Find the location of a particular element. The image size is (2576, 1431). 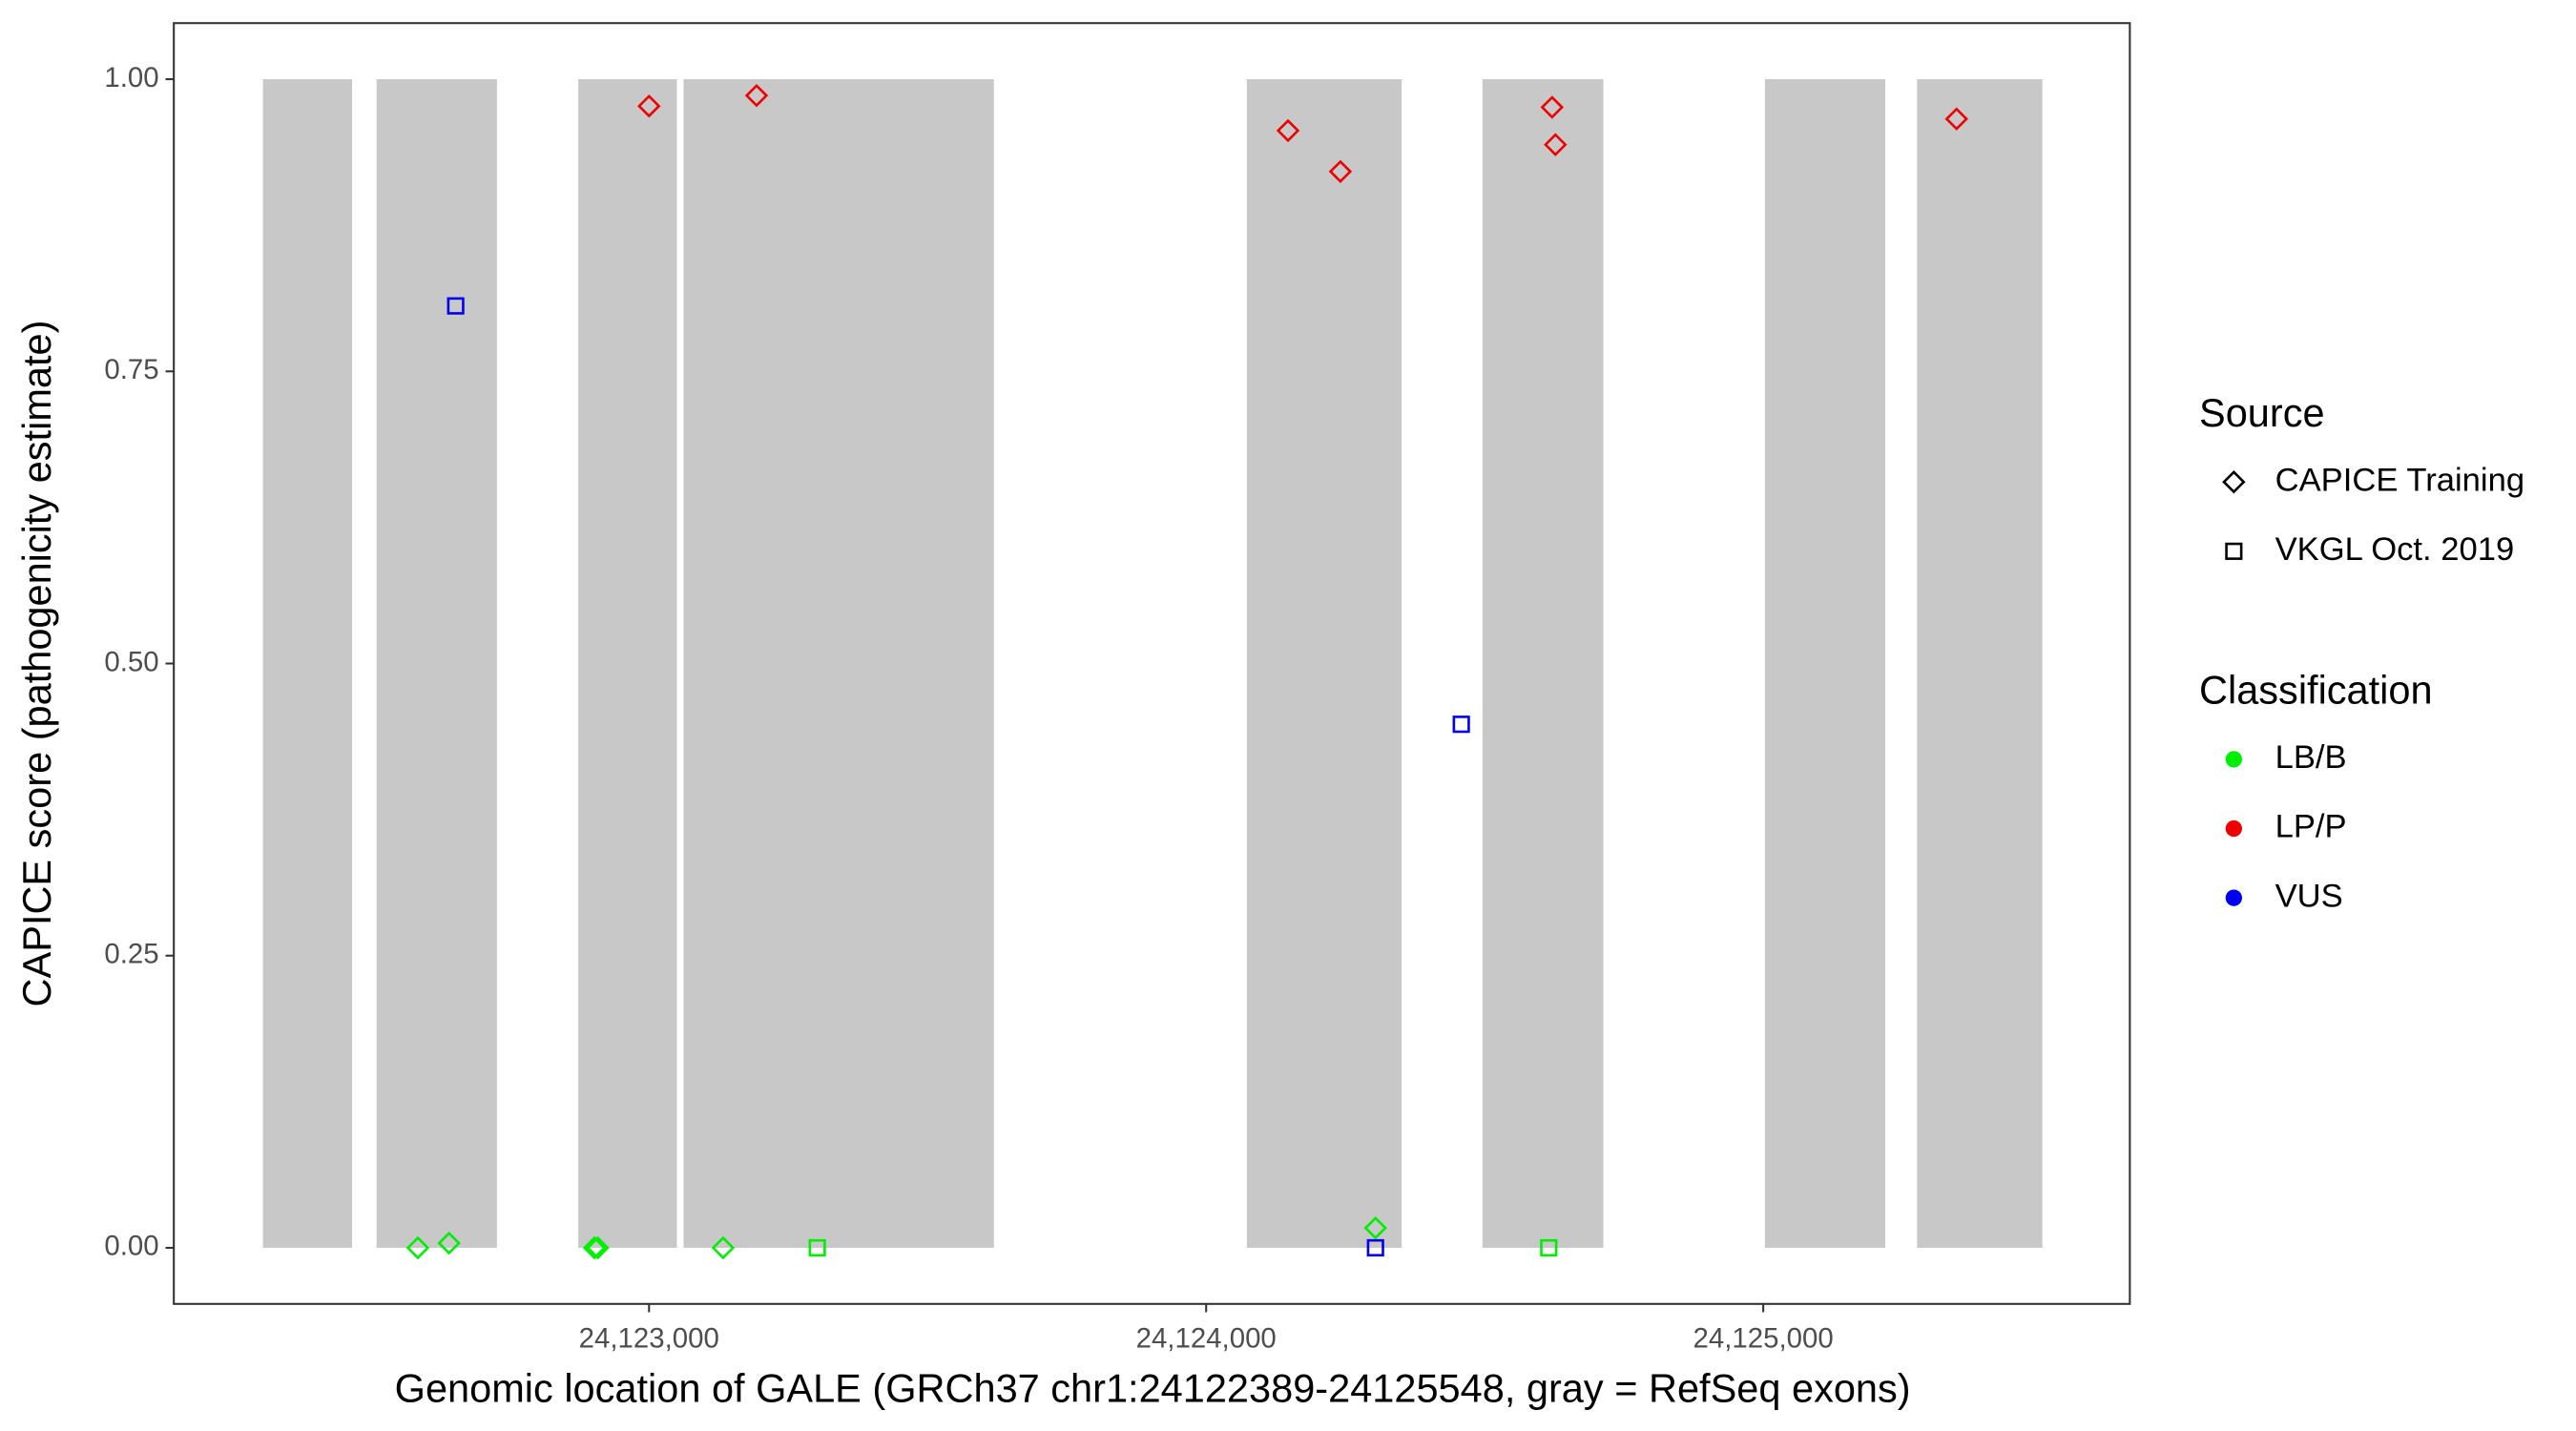

x-tick-label: 24,123,000 is located at coordinates (649, 1339).